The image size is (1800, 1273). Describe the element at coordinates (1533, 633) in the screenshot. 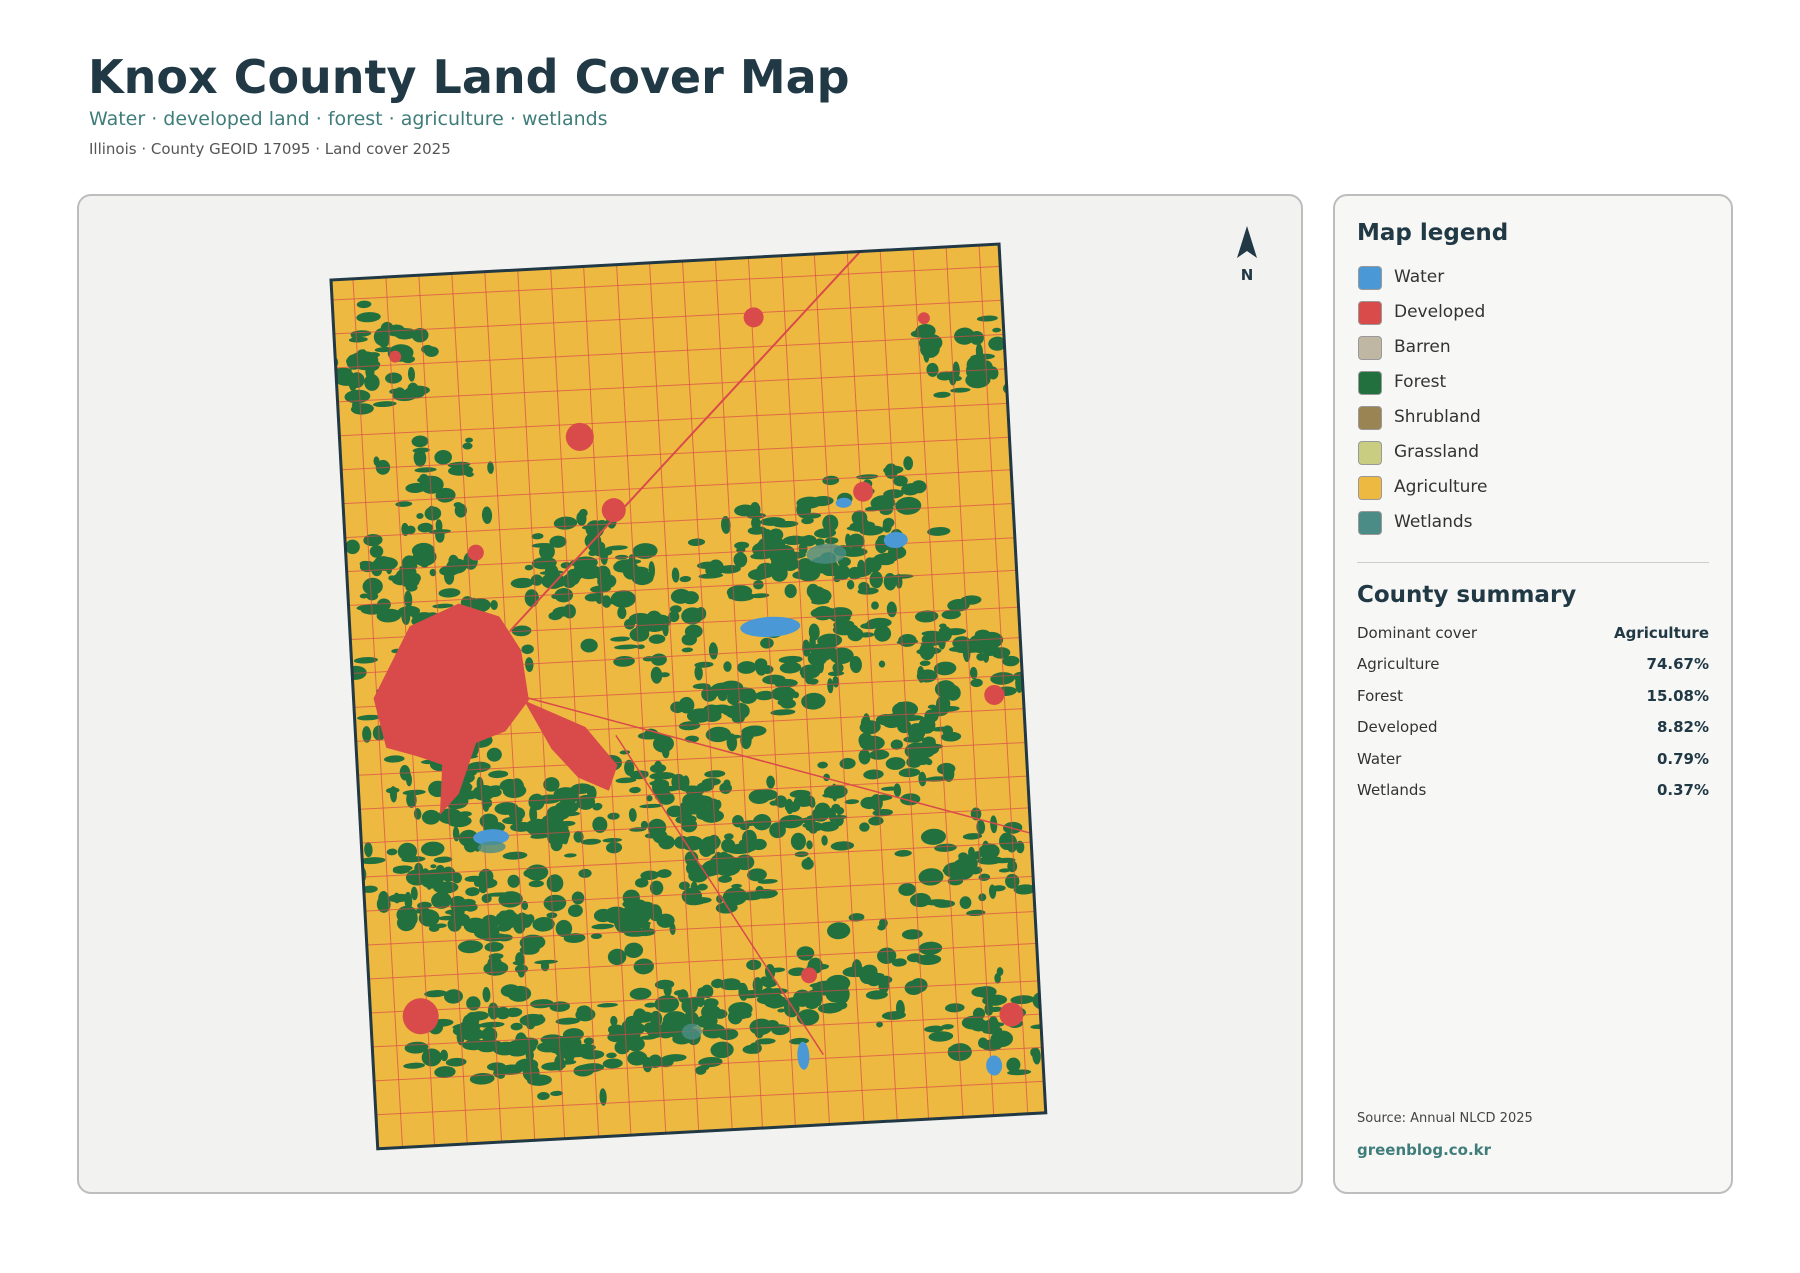

I see `summary-row: Dominant cover Agriculture` at that location.